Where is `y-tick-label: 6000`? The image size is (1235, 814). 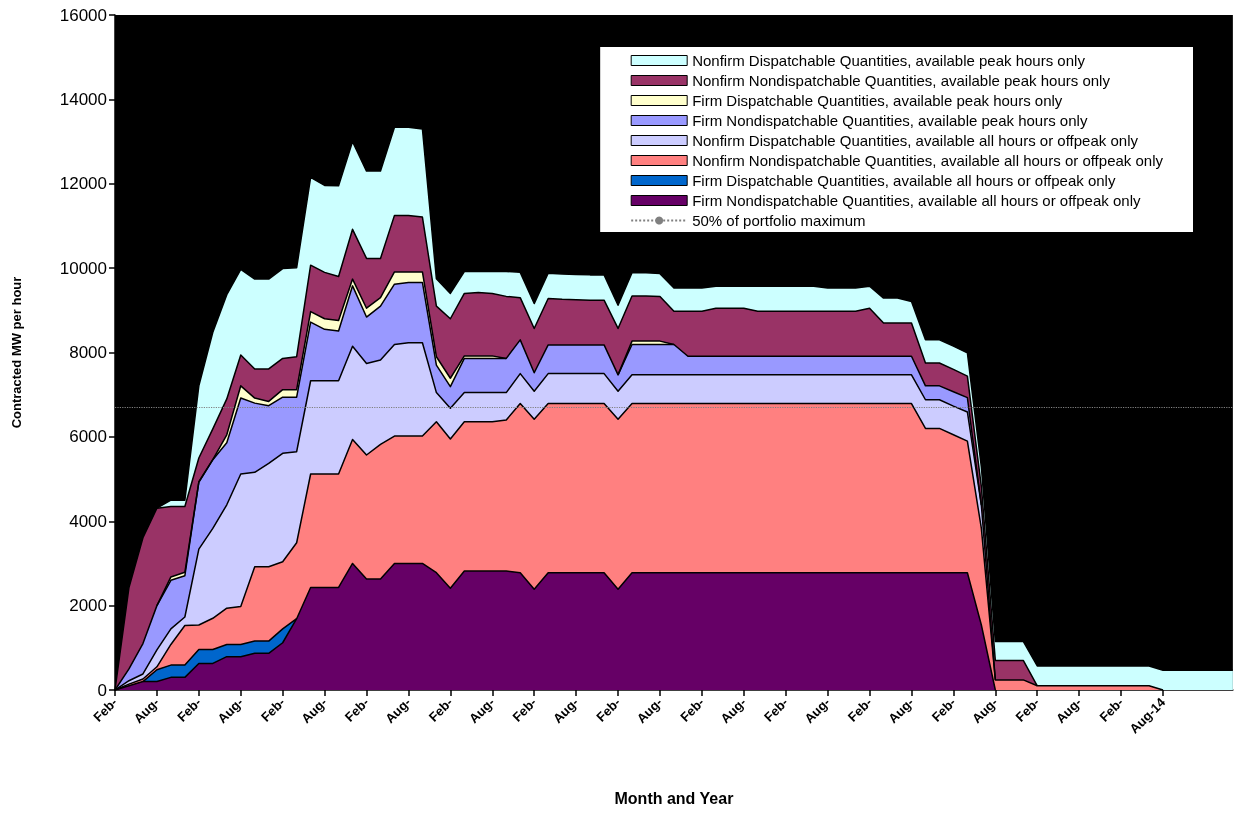
y-tick-label: 6000 is located at coordinates (88, 437).